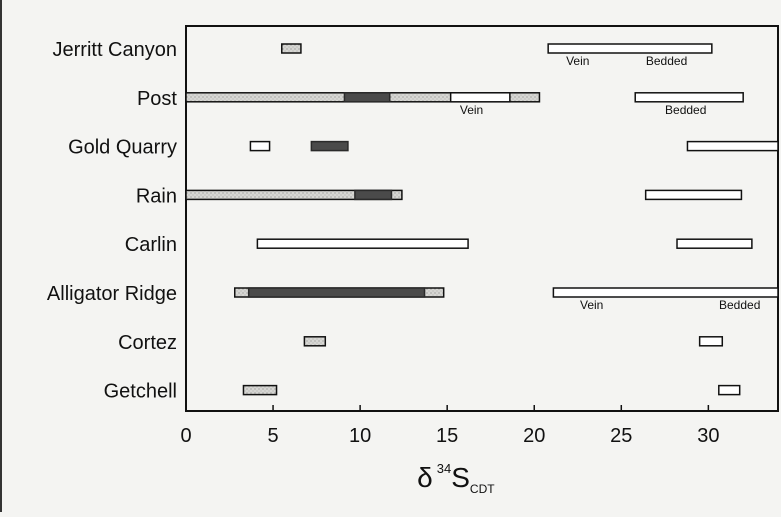  Describe the element at coordinates (115, 50) in the screenshot. I see `category-label: Jerritt Canyon` at that location.